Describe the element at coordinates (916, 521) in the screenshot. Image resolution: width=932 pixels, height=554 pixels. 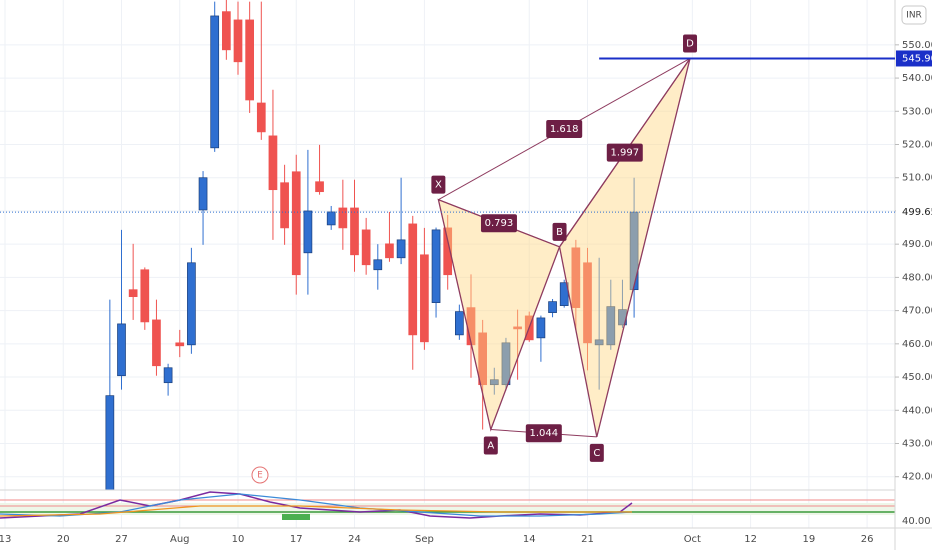
I see `indicator-level-label: 40.00` at that location.